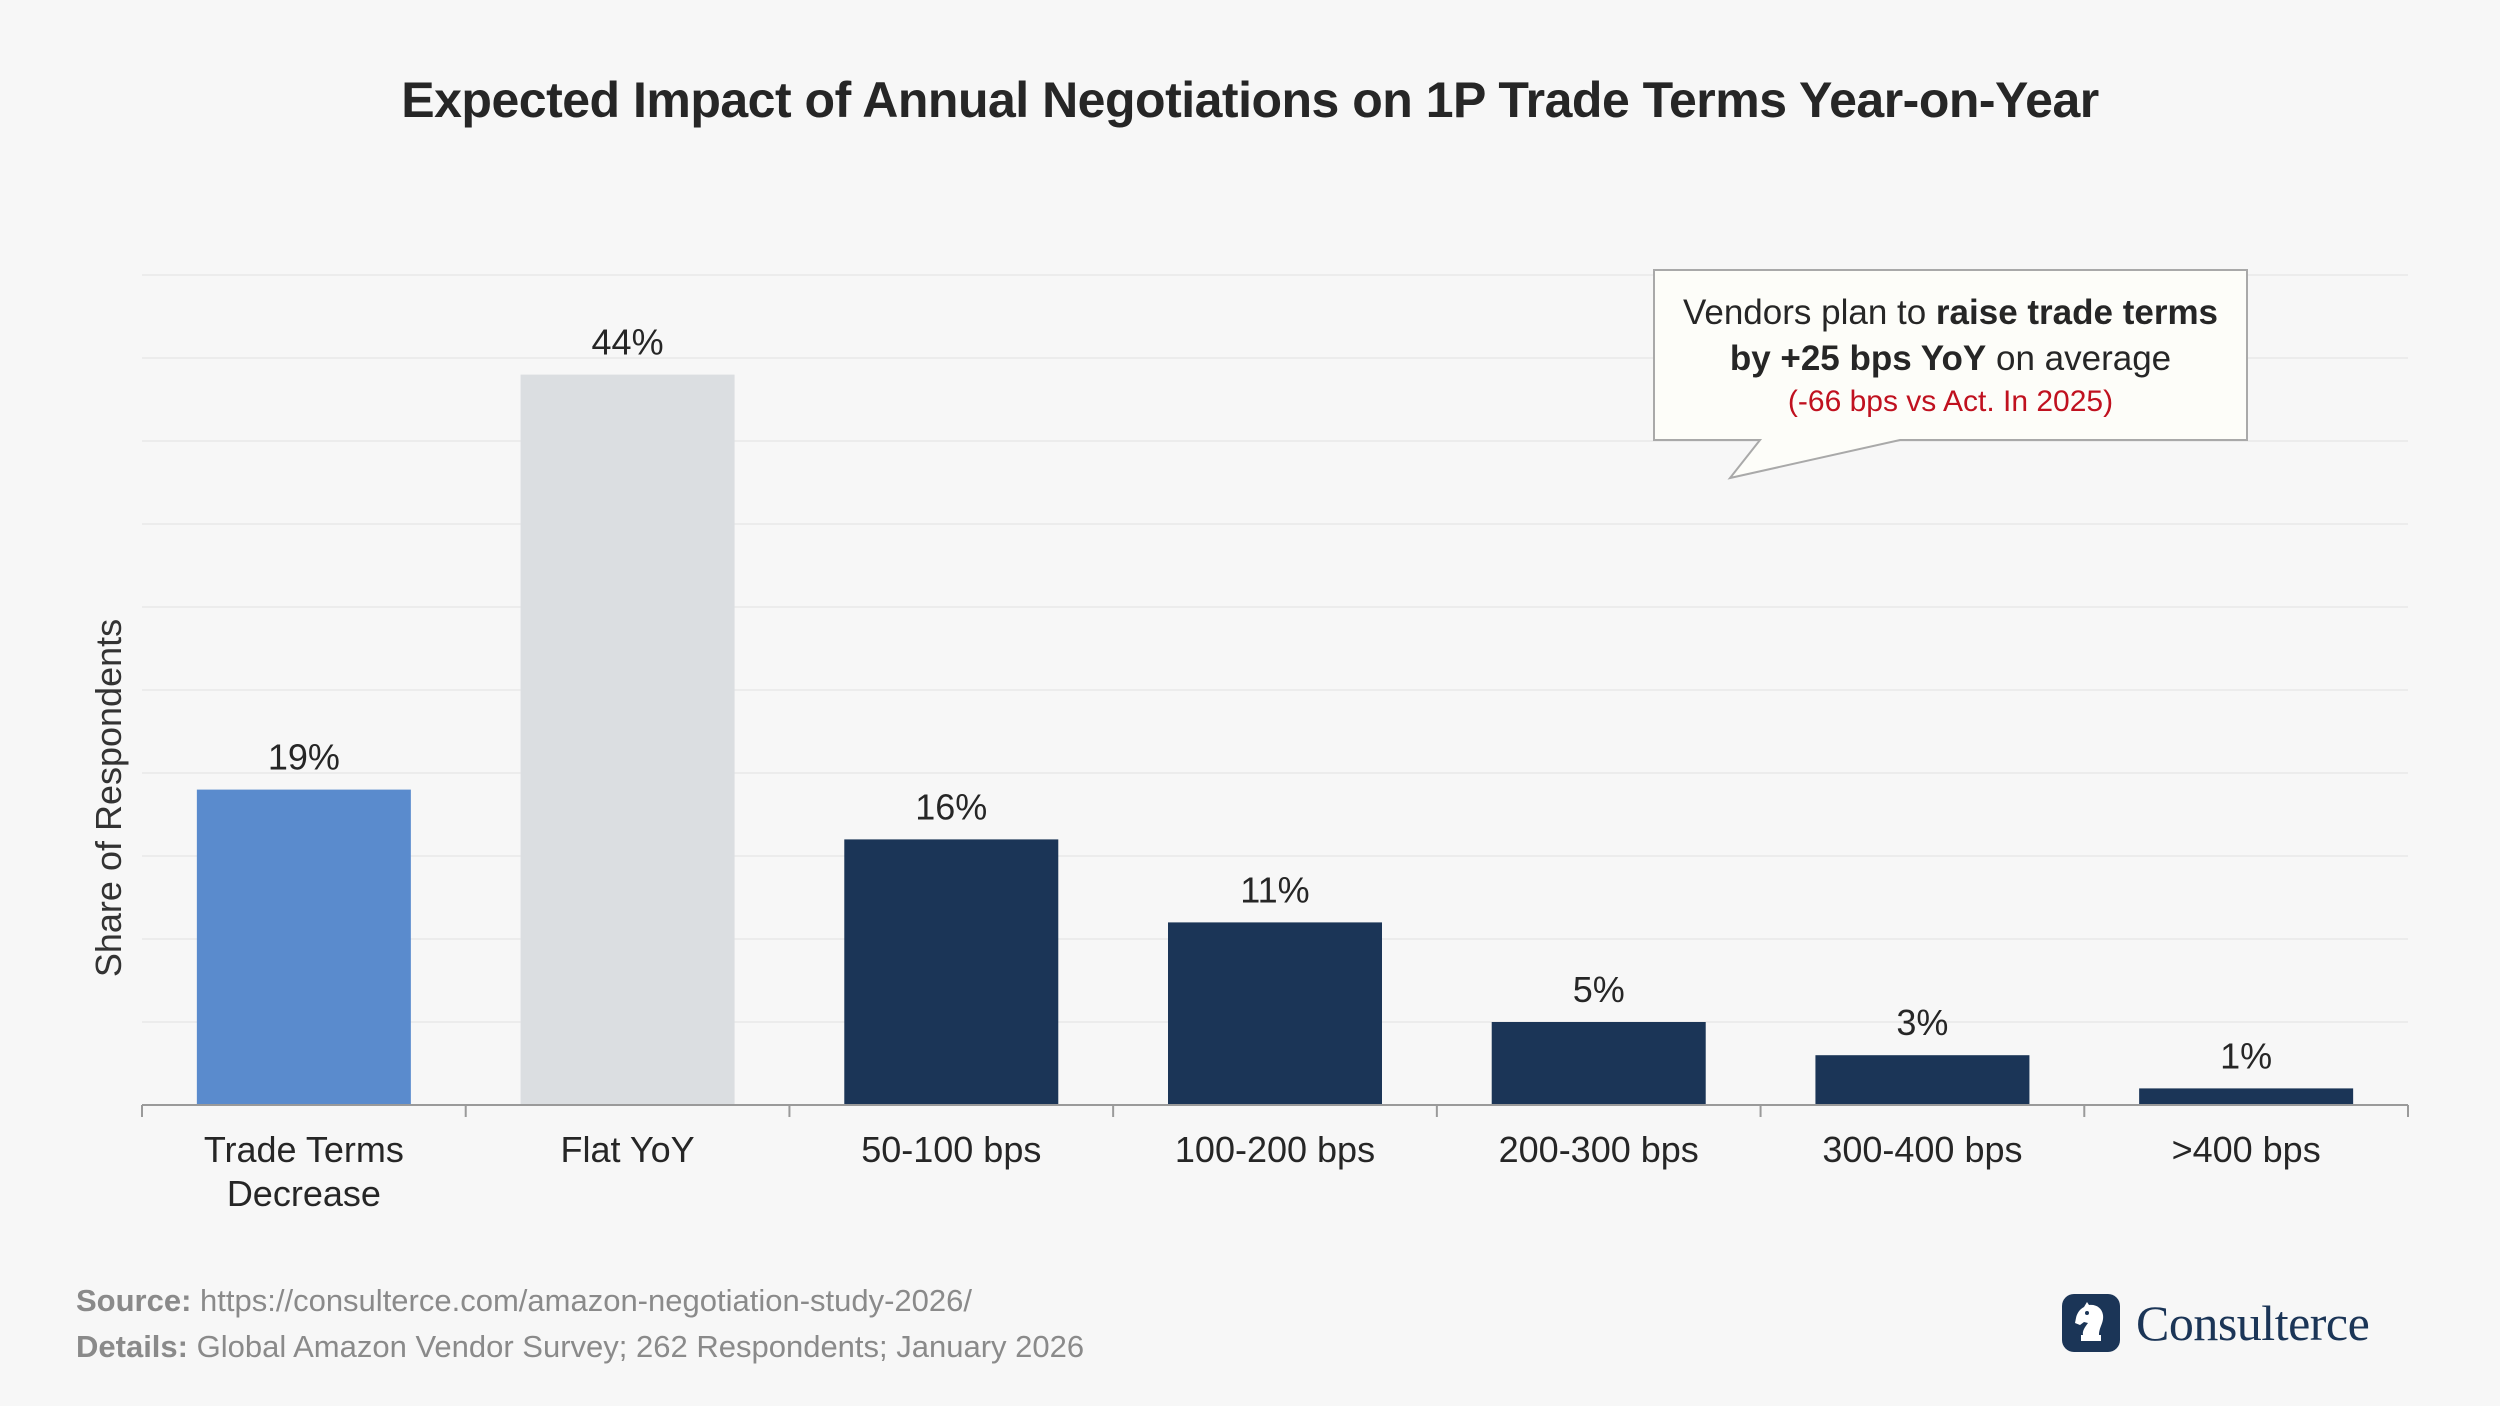 The width and height of the screenshot is (2500, 1406). What do you see at coordinates (2246, 1055) in the screenshot?
I see `data-label: 1%` at bounding box center [2246, 1055].